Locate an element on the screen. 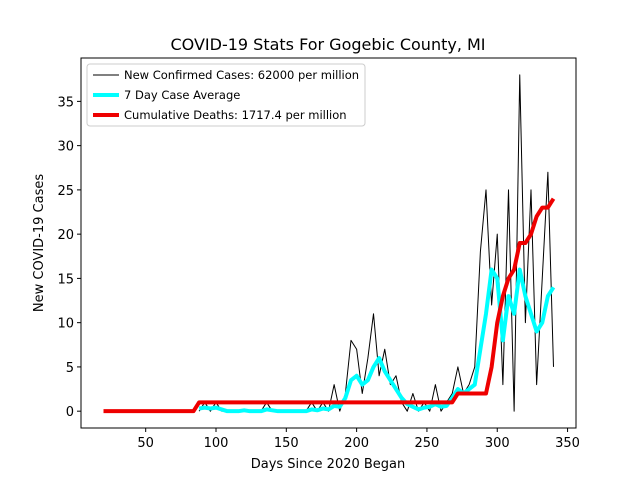 The image size is (640, 480). x-tick-label: 100 is located at coordinates (216, 443).